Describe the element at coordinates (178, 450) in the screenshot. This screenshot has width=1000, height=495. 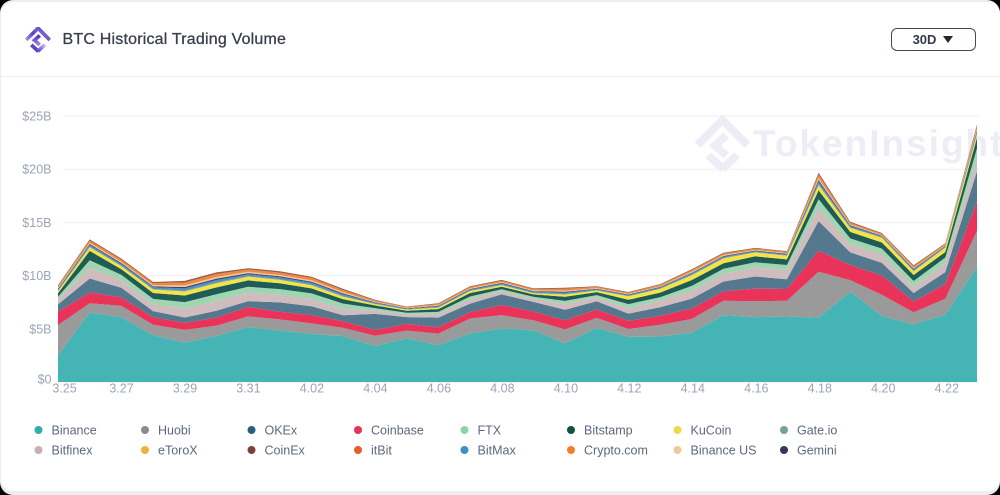
I see `svg-text: eToroX` at that location.